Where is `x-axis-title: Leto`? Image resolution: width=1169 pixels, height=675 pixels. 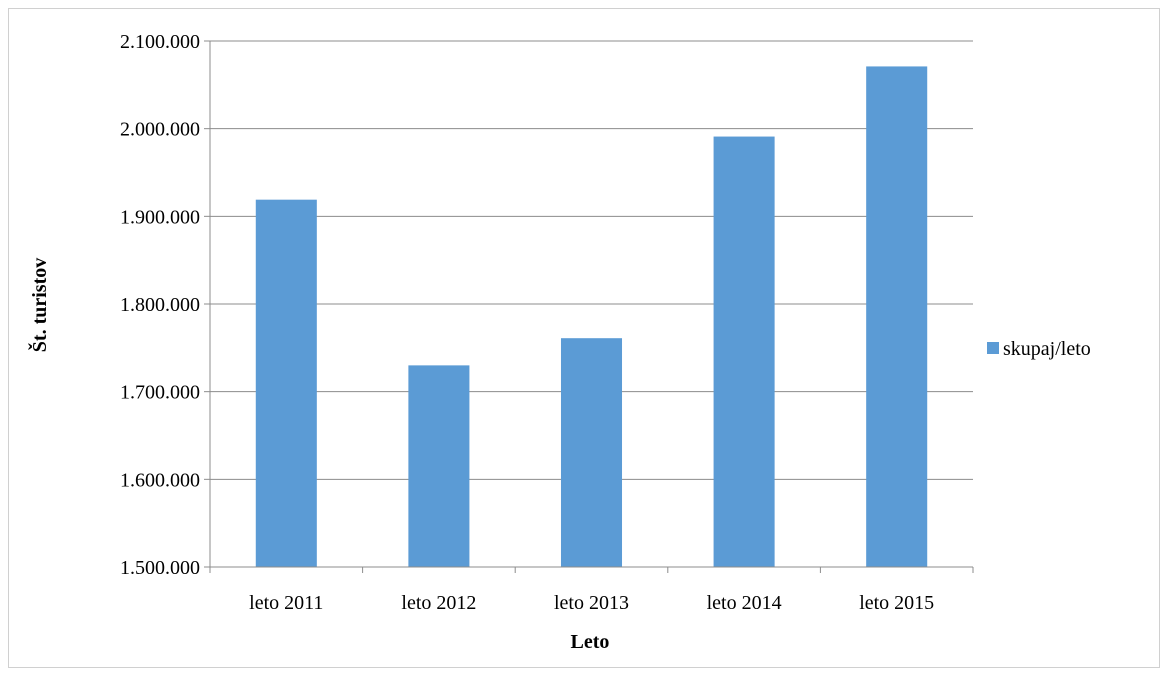
x-axis-title: Leto is located at coordinates (590, 642).